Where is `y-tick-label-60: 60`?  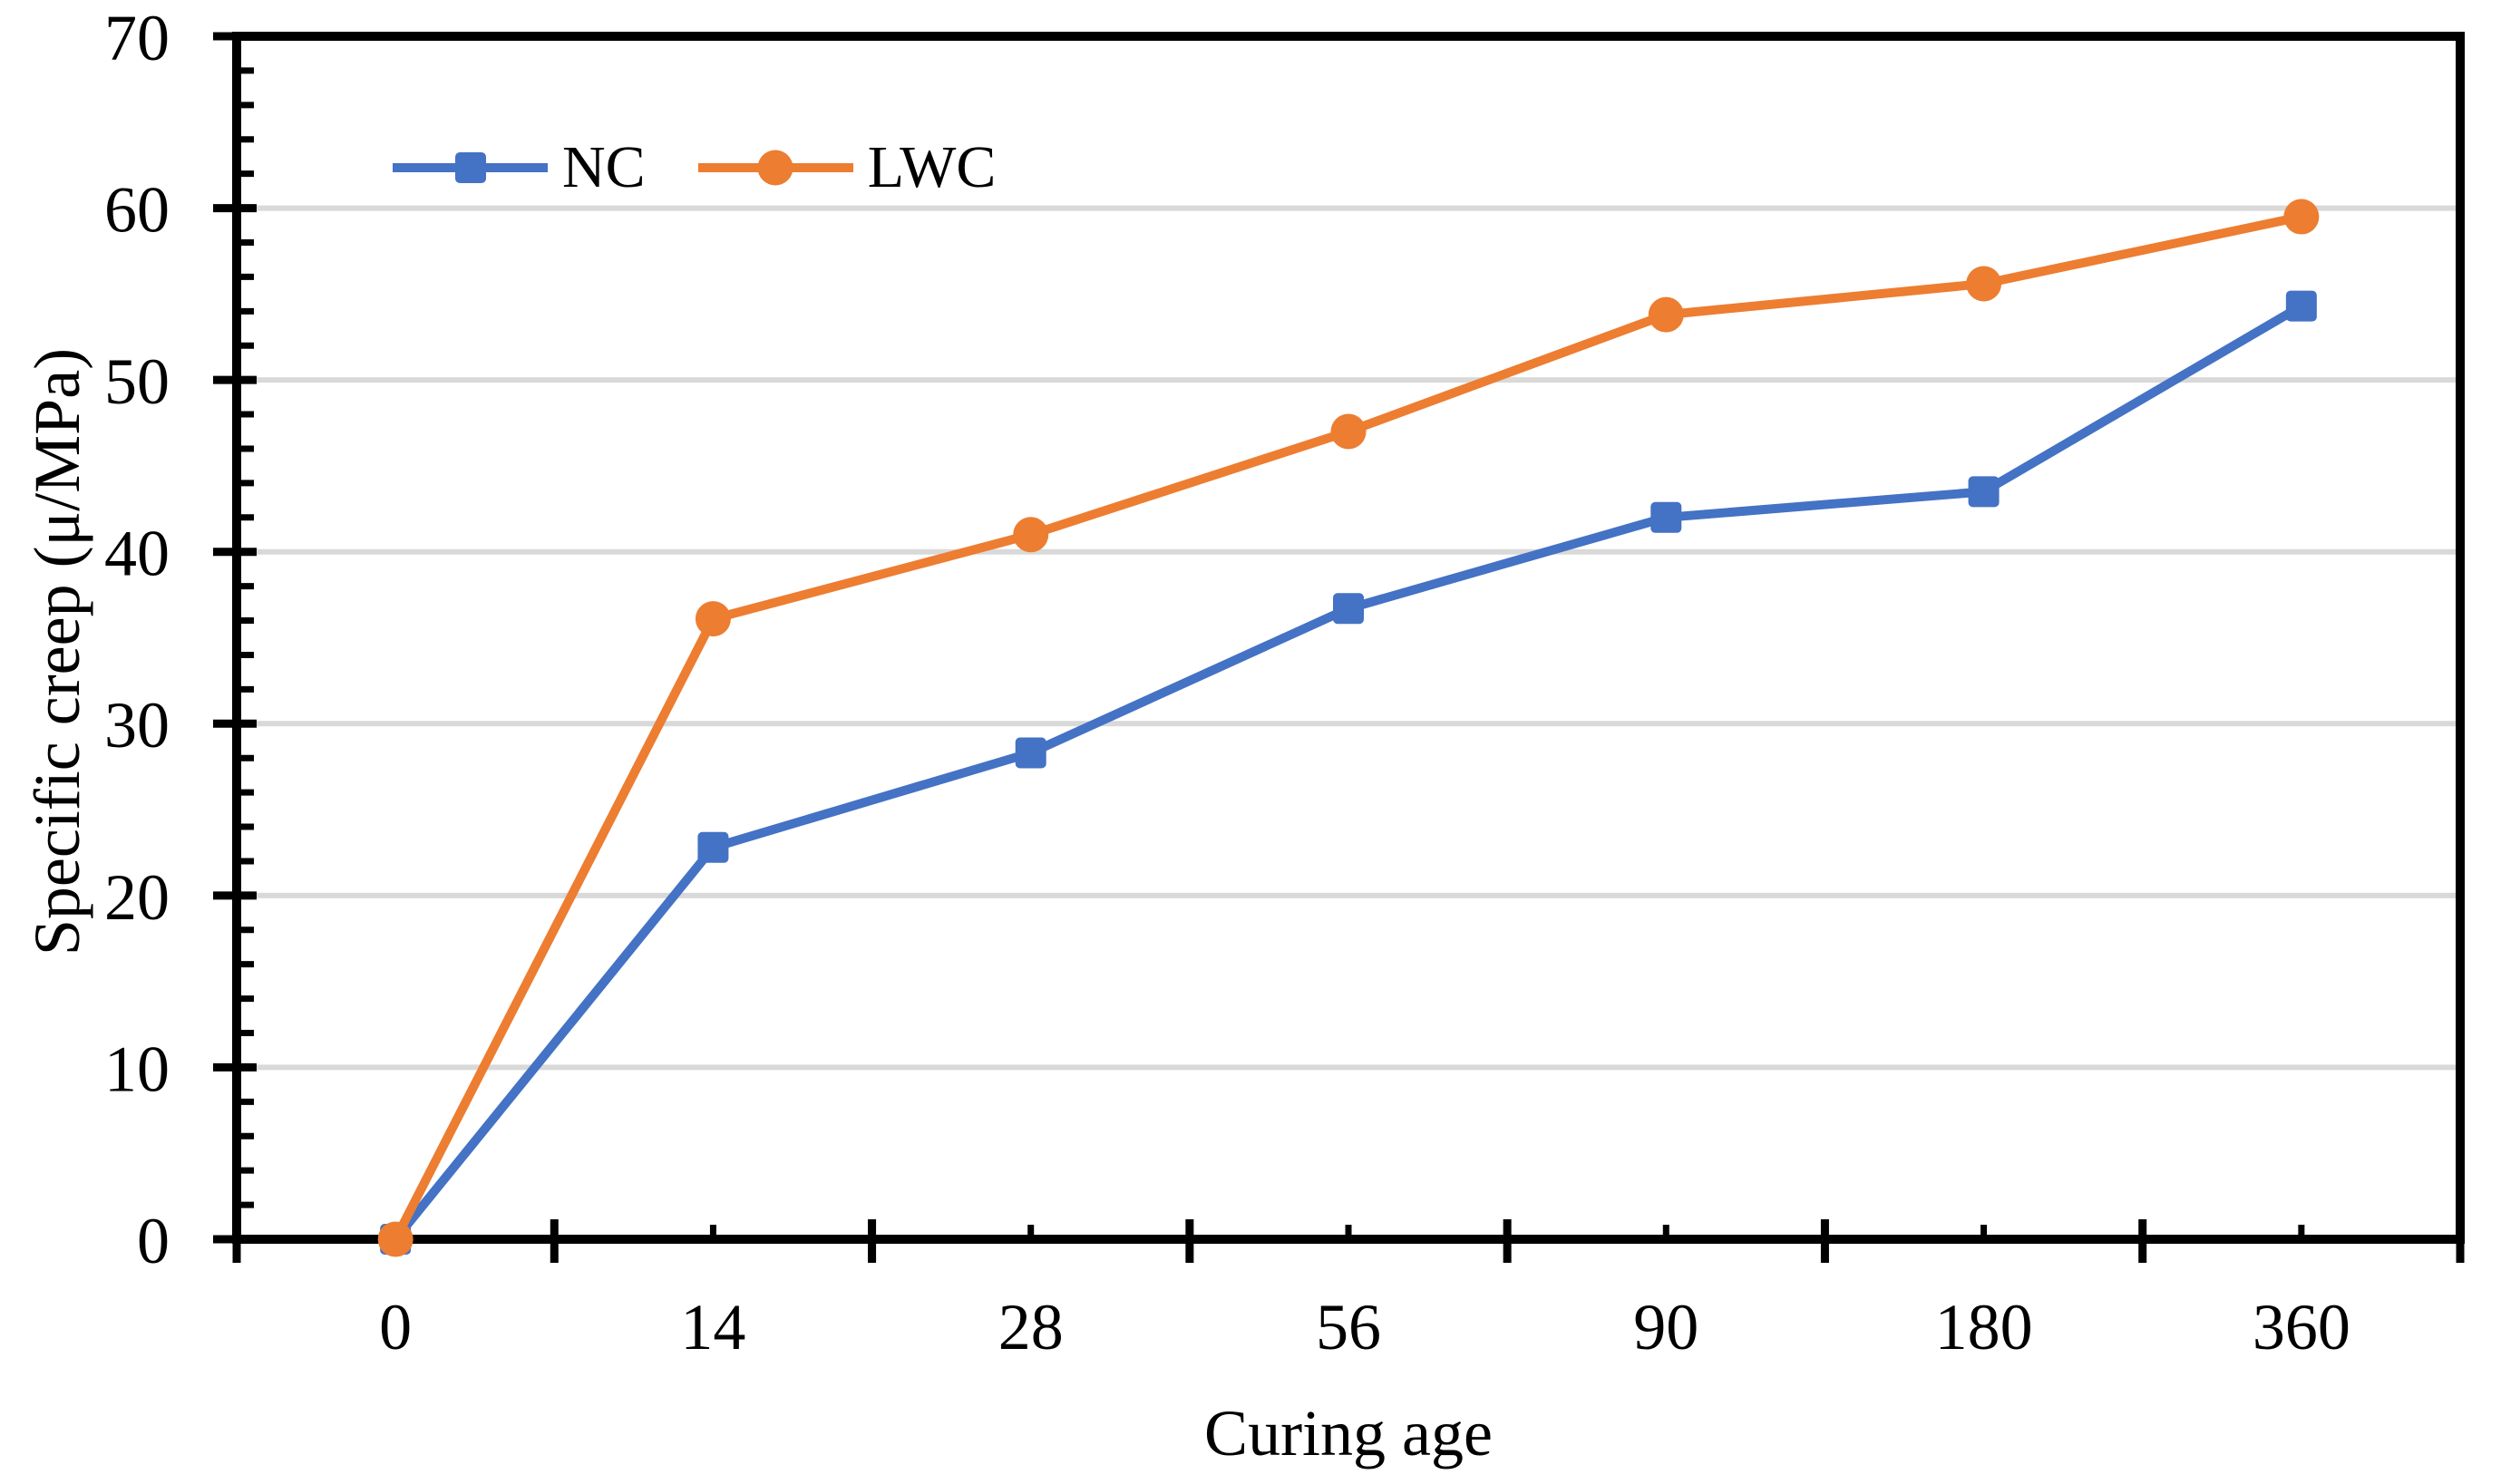 y-tick-label-60: 60 is located at coordinates (137, 209).